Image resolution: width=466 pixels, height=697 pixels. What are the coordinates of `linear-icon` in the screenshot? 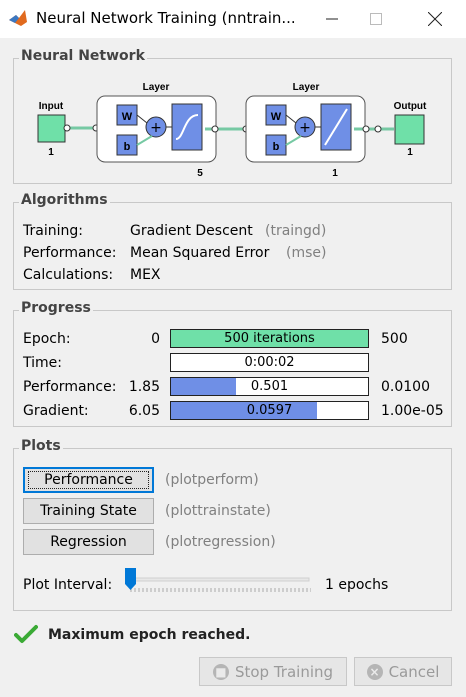 It's located at (336, 127).